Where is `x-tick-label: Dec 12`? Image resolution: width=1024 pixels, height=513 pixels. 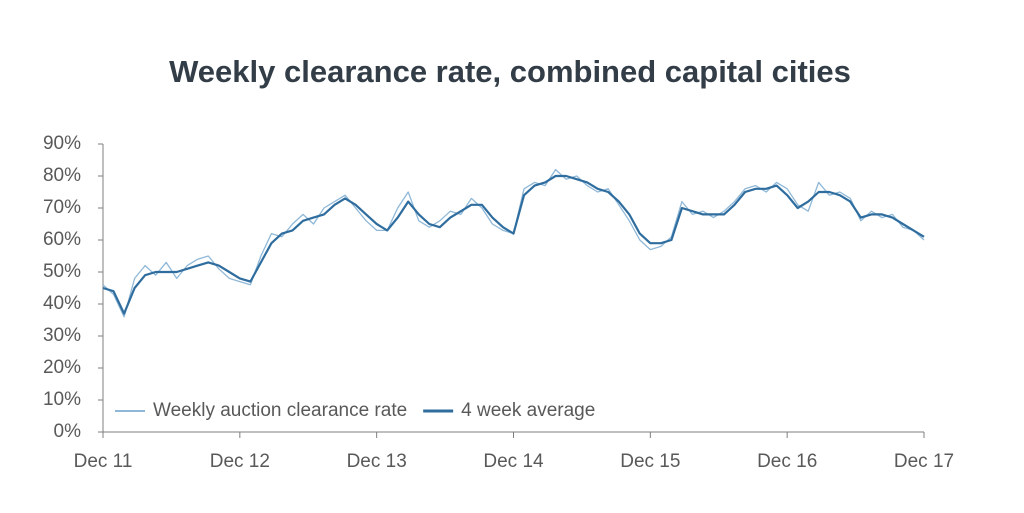
x-tick-label: Dec 12 is located at coordinates (240, 461).